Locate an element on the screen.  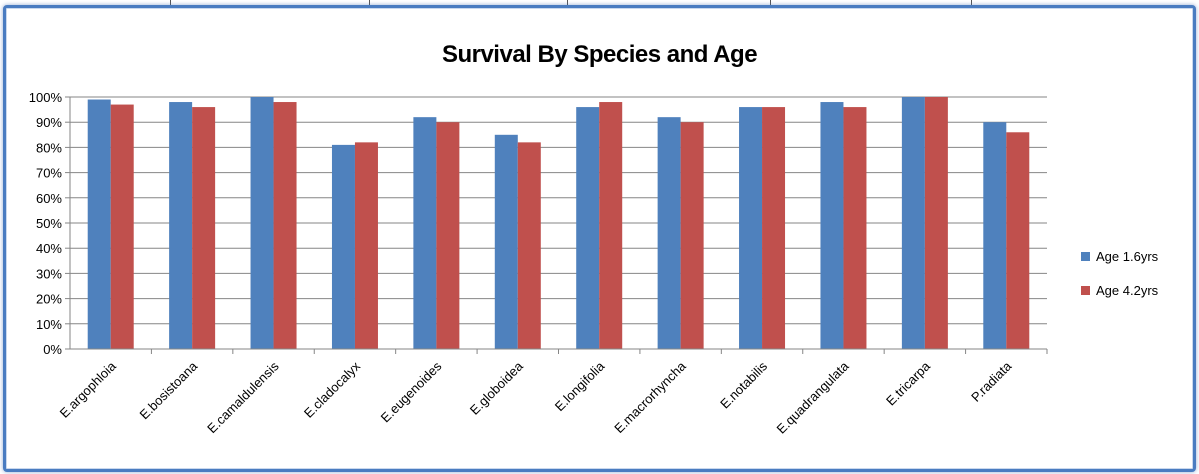
legend-label: Age 4.2yrs is located at coordinates (1127, 290).